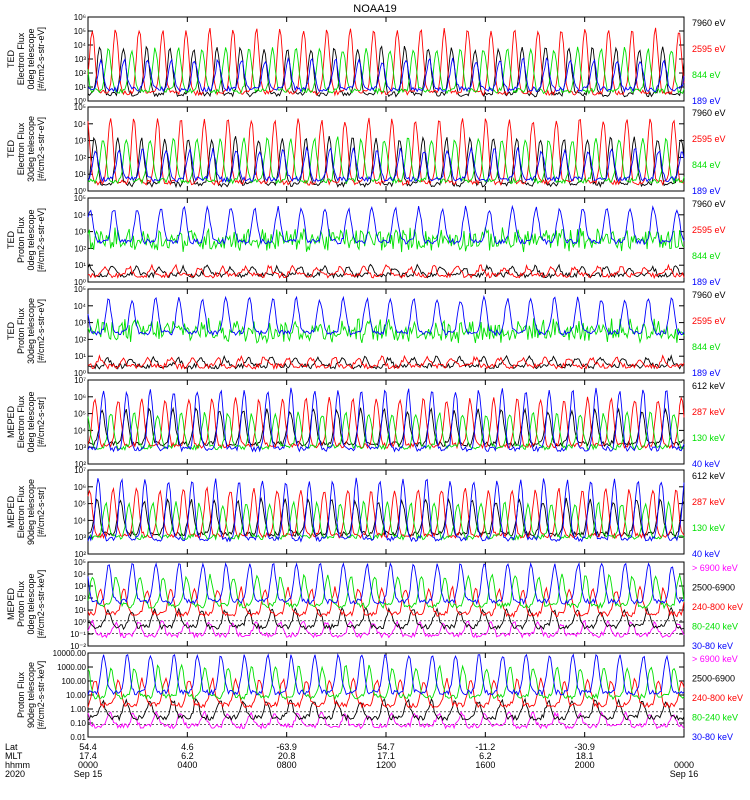 Image resolution: width=750 pixels, height=800 pixels. Describe the element at coordinates (713, 588) in the screenshot. I see `legend-entry: 2500-6900` at that location.